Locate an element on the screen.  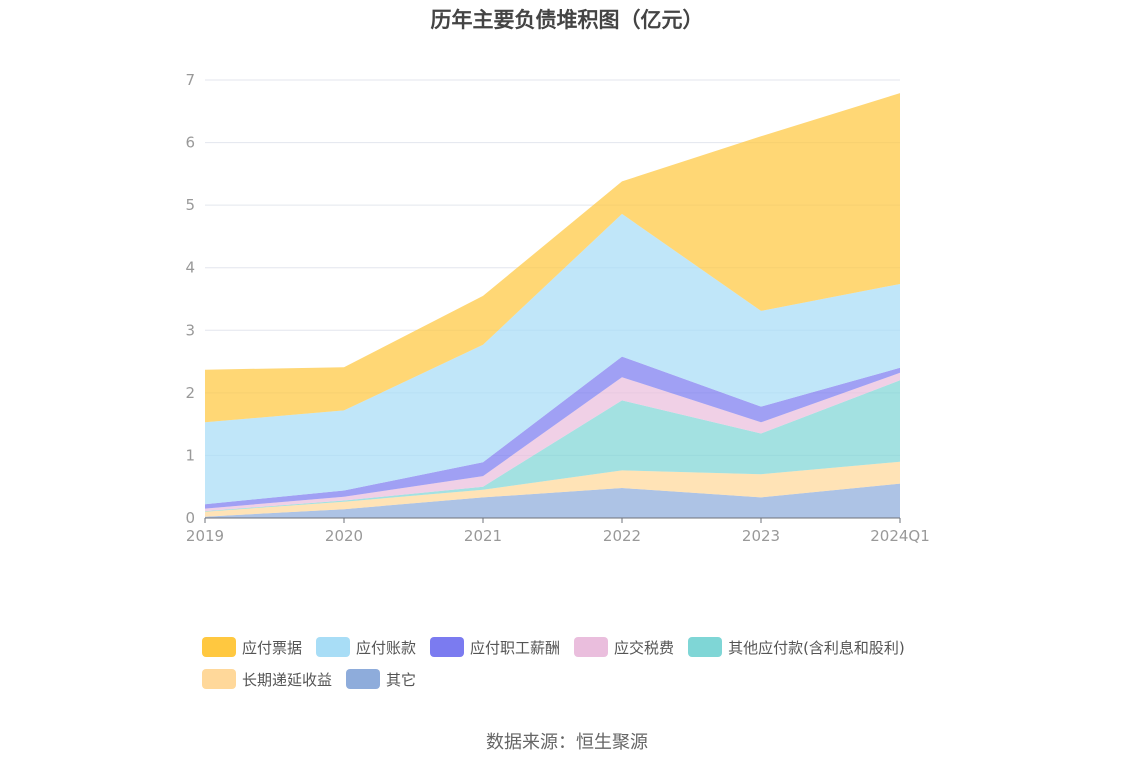
legend-label: 其它 is located at coordinates (401, 679).